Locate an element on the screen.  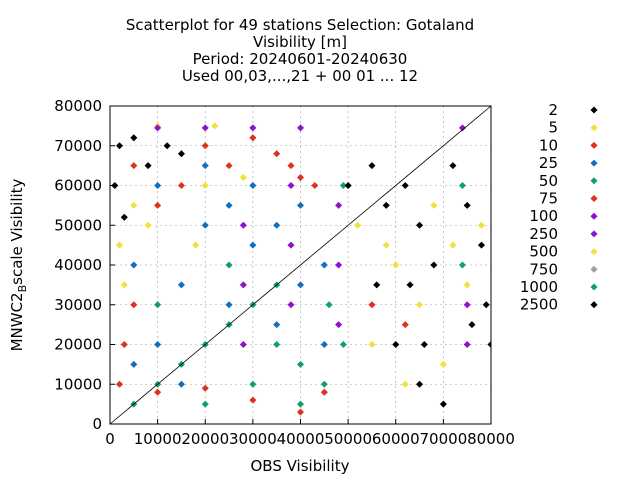
x-tick-label: 0 is located at coordinates (110, 439).